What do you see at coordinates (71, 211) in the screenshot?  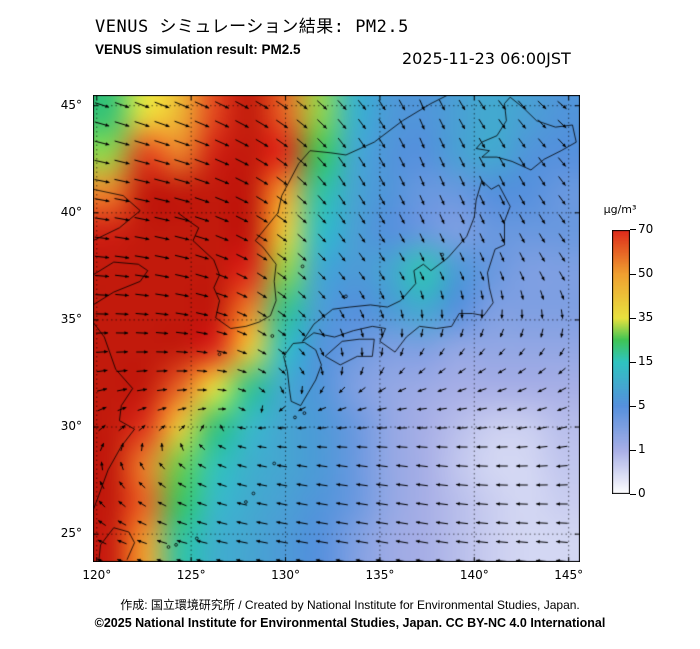 I see `lat-tick-label: 40°` at bounding box center [71, 211].